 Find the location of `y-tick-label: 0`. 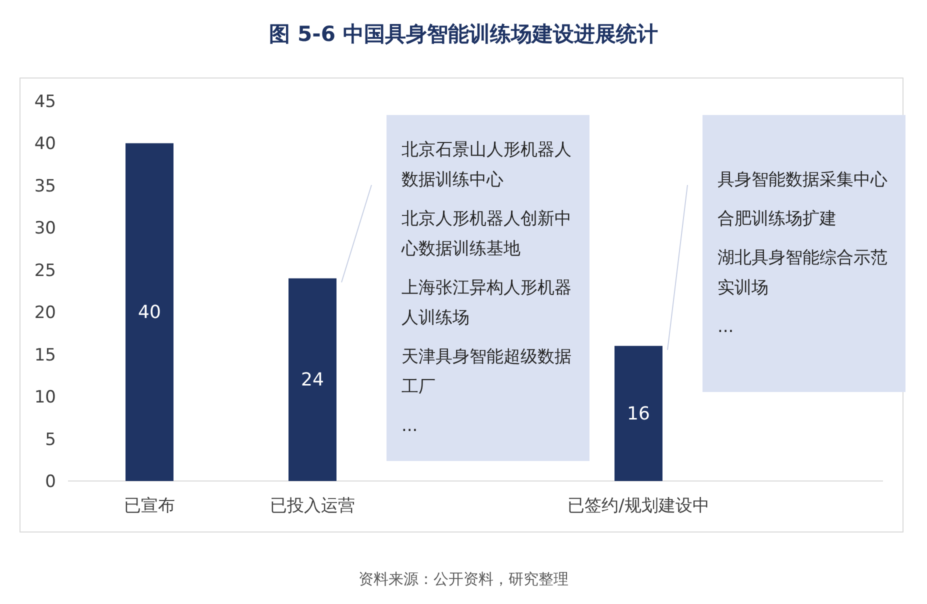

y-tick-label: 0 is located at coordinates (50, 482).